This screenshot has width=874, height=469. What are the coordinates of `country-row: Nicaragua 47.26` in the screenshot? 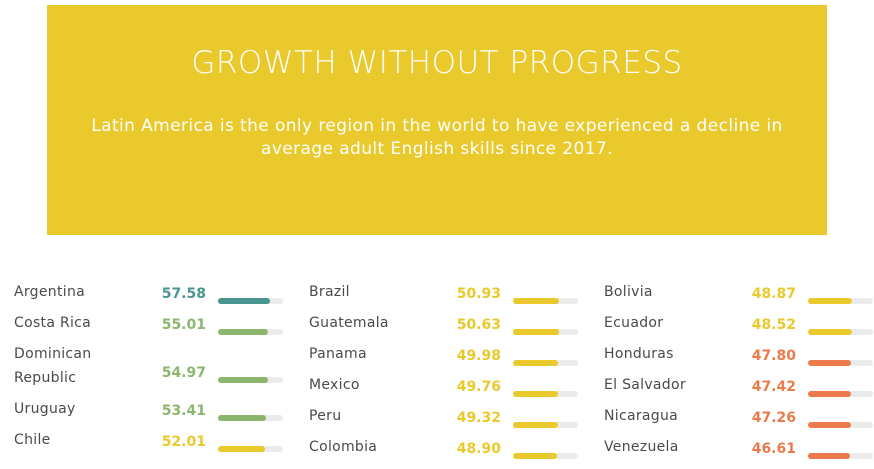 It's located at (739, 419).